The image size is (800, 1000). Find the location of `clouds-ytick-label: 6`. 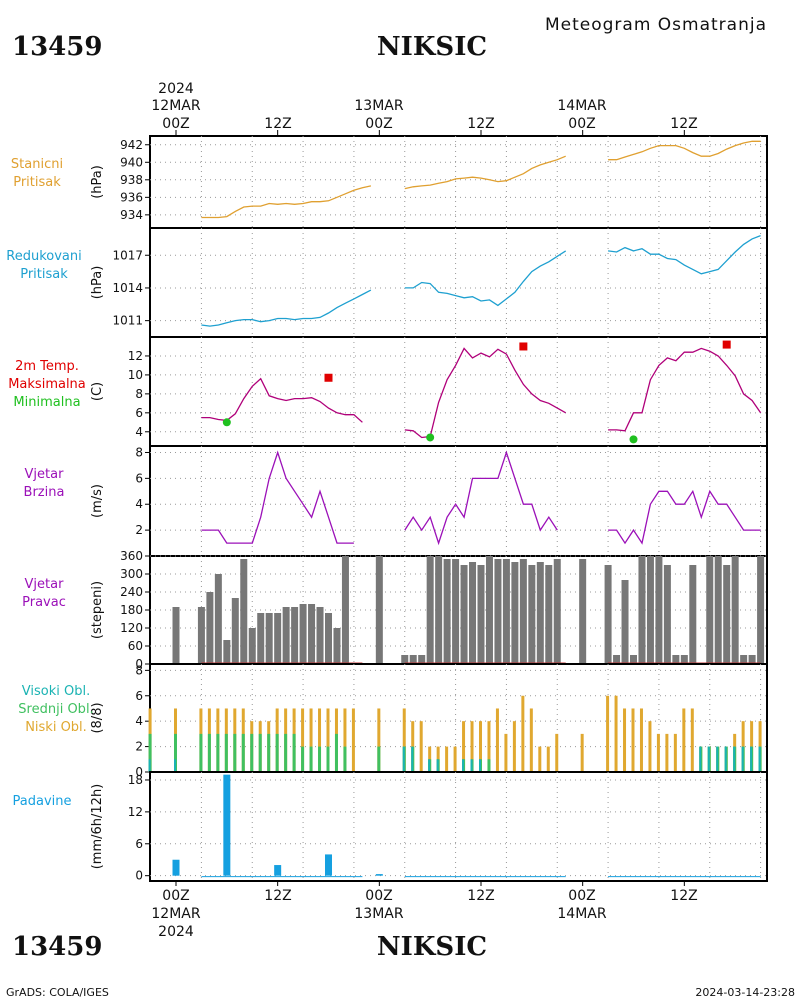

clouds-ytick-label: 6 is located at coordinates (139, 696).